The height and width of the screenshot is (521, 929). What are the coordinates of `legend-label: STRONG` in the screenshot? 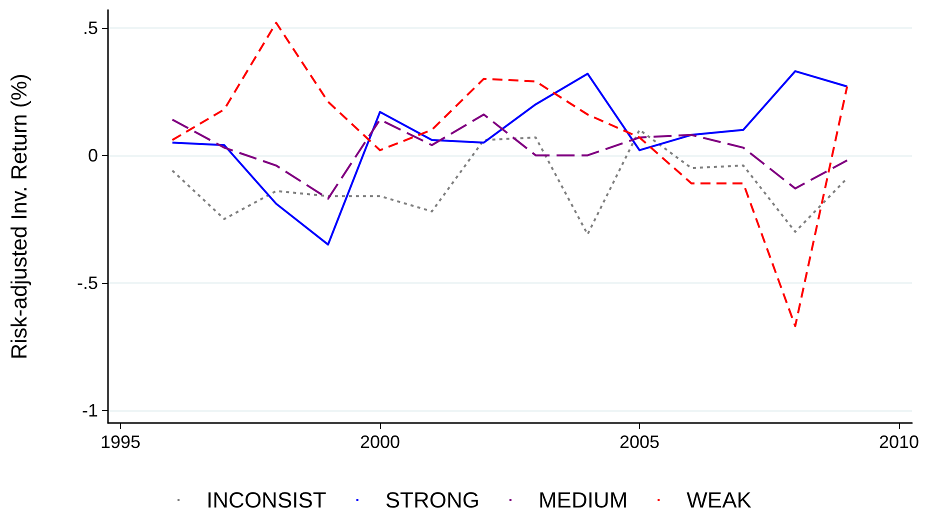 It's located at (432, 500).